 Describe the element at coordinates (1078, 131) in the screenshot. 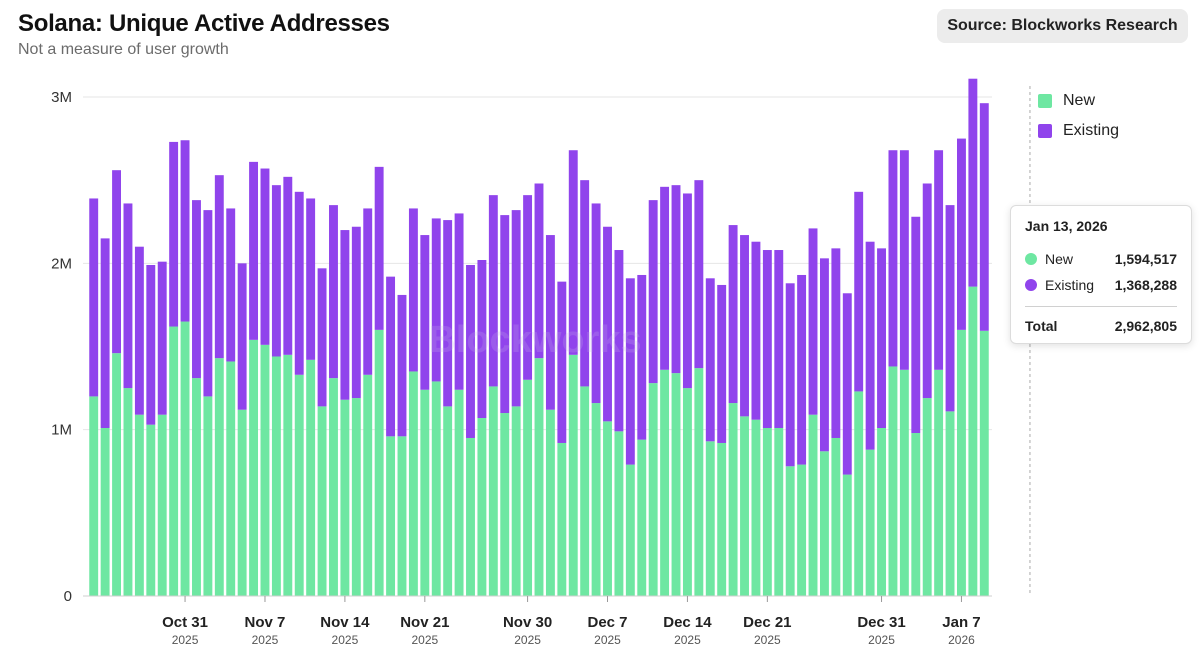

I see `legend-item-existing: Existing` at that location.